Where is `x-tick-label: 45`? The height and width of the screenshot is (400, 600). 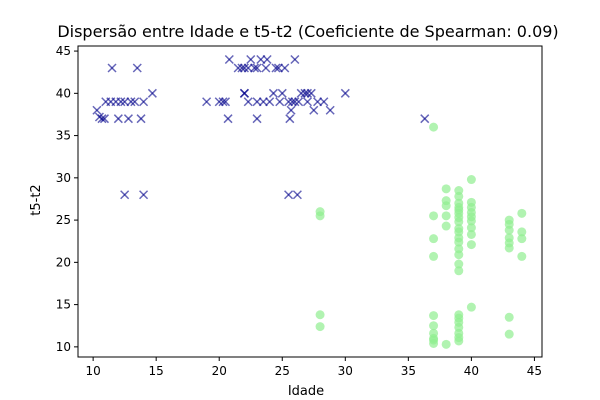
x-tick-label: 45 is located at coordinates (534, 371).